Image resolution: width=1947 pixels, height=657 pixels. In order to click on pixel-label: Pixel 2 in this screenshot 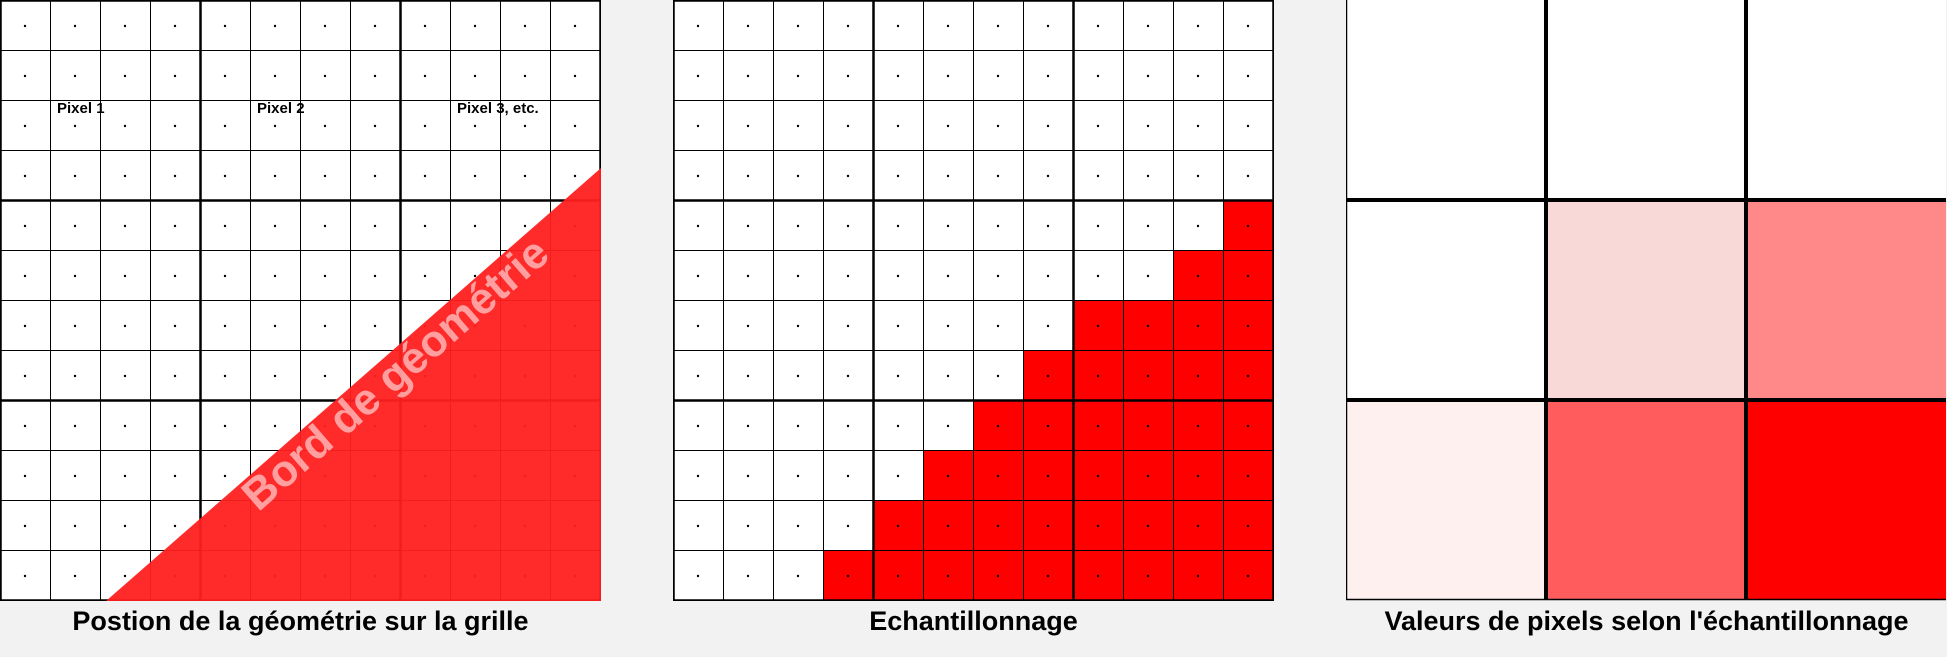, I will do `click(281, 108)`.